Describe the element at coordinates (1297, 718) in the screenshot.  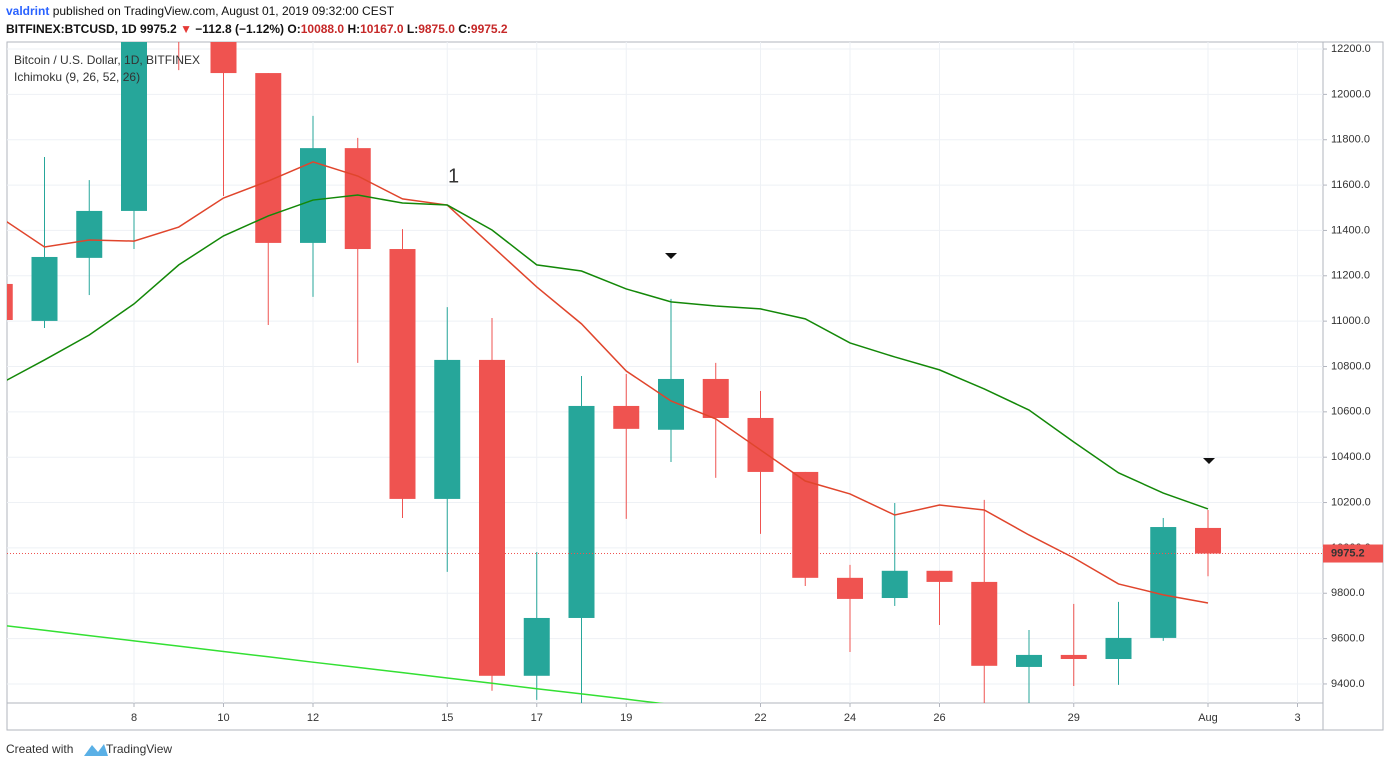
I see `x-tick-label: 3` at that location.